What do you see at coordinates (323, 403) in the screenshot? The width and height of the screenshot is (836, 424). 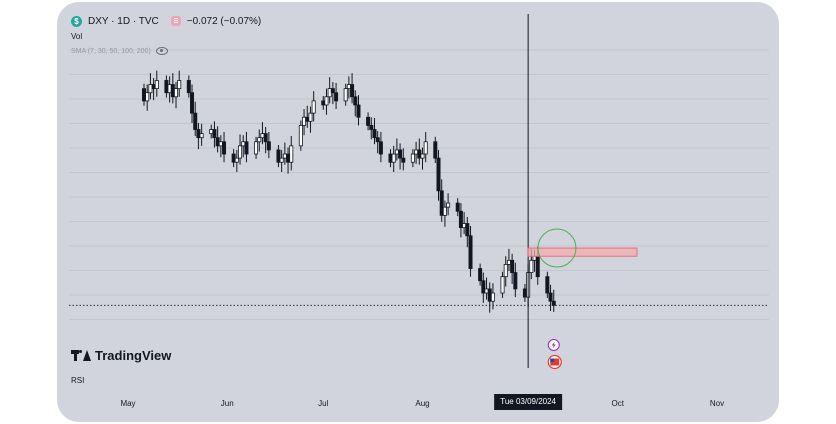 I see `x-axis-label: Jul` at bounding box center [323, 403].